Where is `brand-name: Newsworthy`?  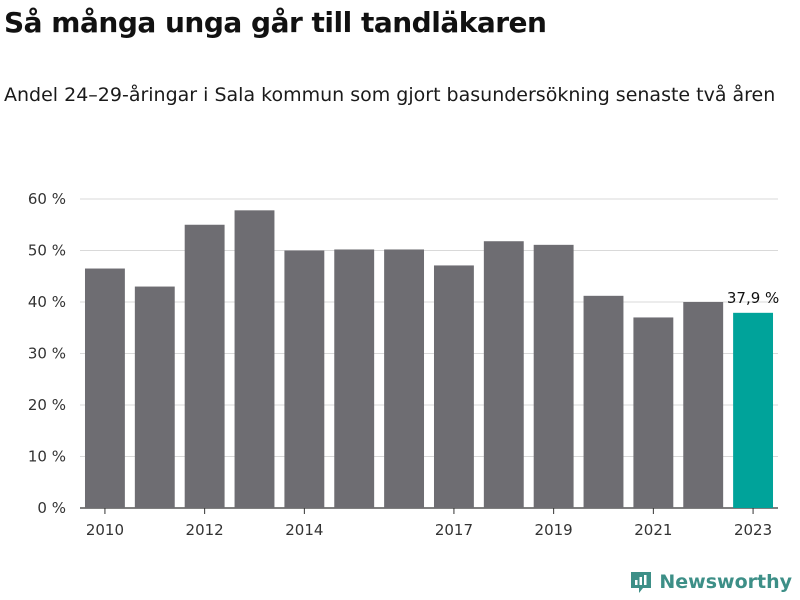 brand-name: Newsworthy is located at coordinates (725, 582).